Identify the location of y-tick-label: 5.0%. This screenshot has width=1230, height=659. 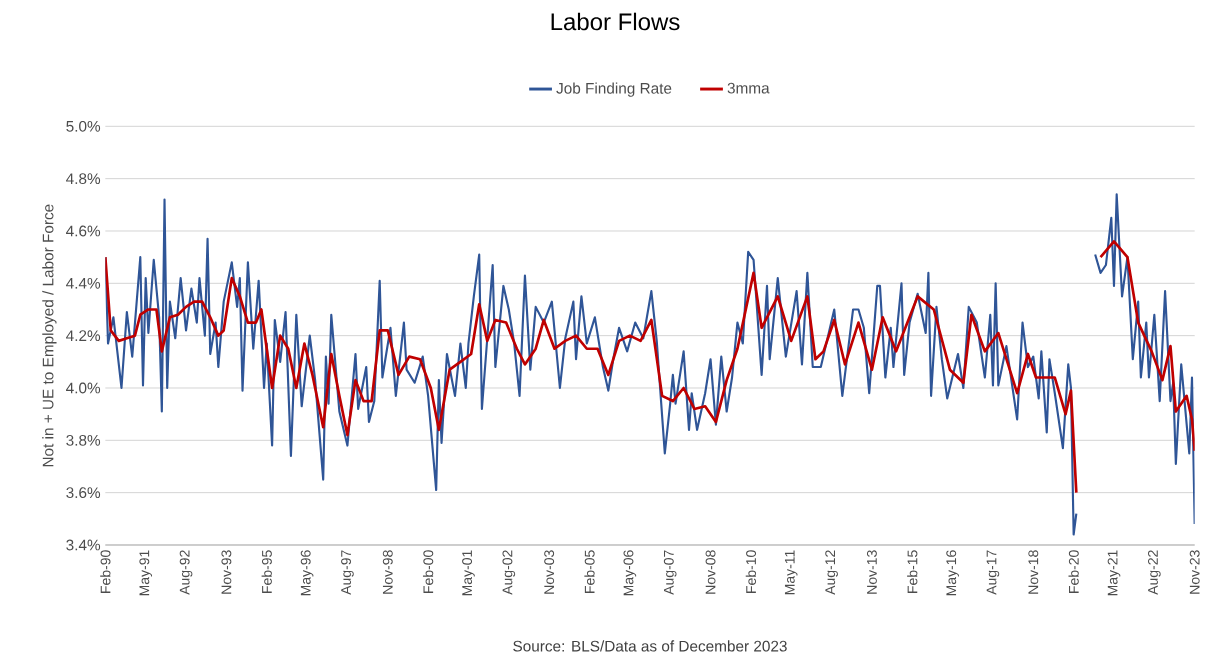
(83, 126).